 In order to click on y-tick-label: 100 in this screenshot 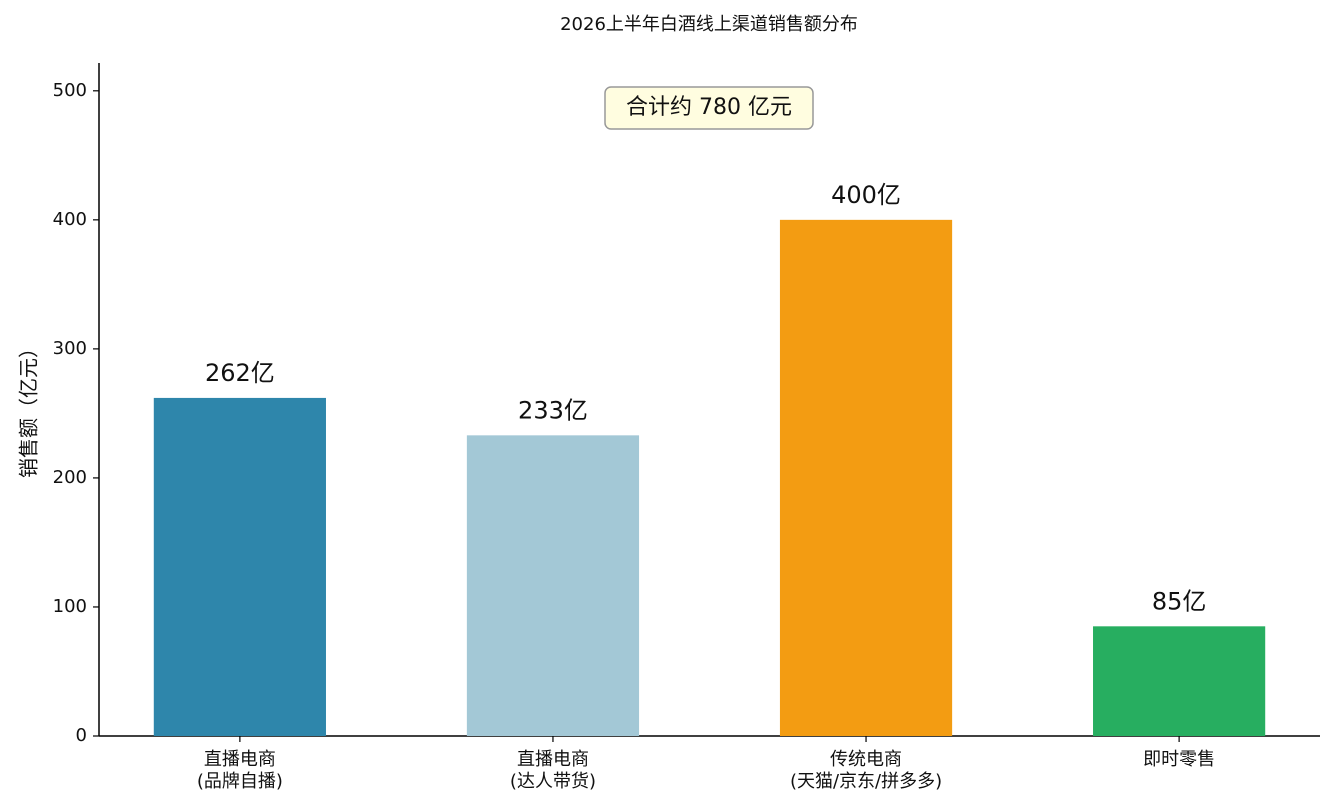, I will do `click(70, 606)`.